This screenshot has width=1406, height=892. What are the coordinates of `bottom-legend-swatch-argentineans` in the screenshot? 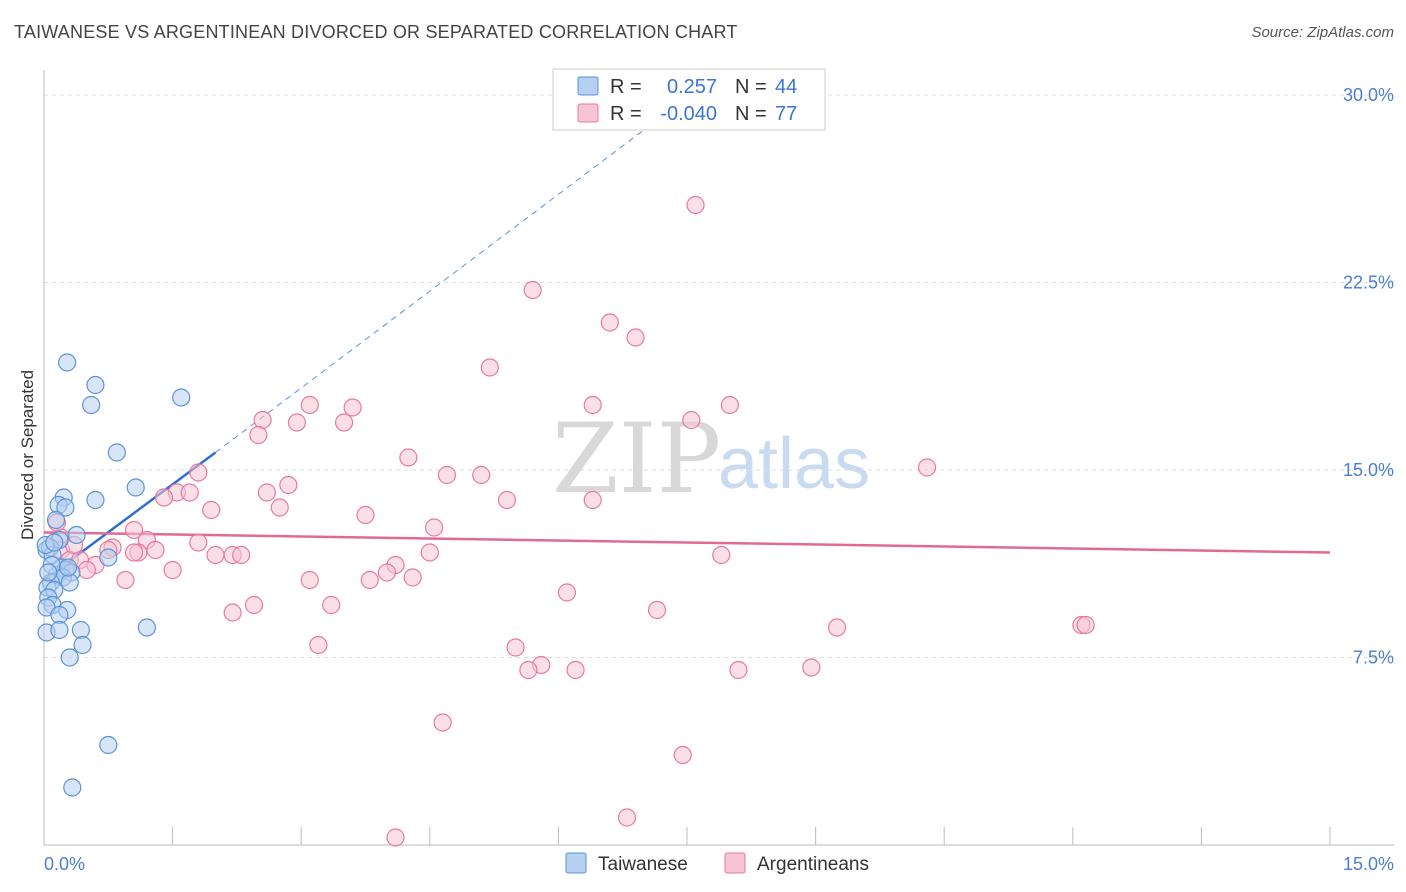 It's located at (735, 863).